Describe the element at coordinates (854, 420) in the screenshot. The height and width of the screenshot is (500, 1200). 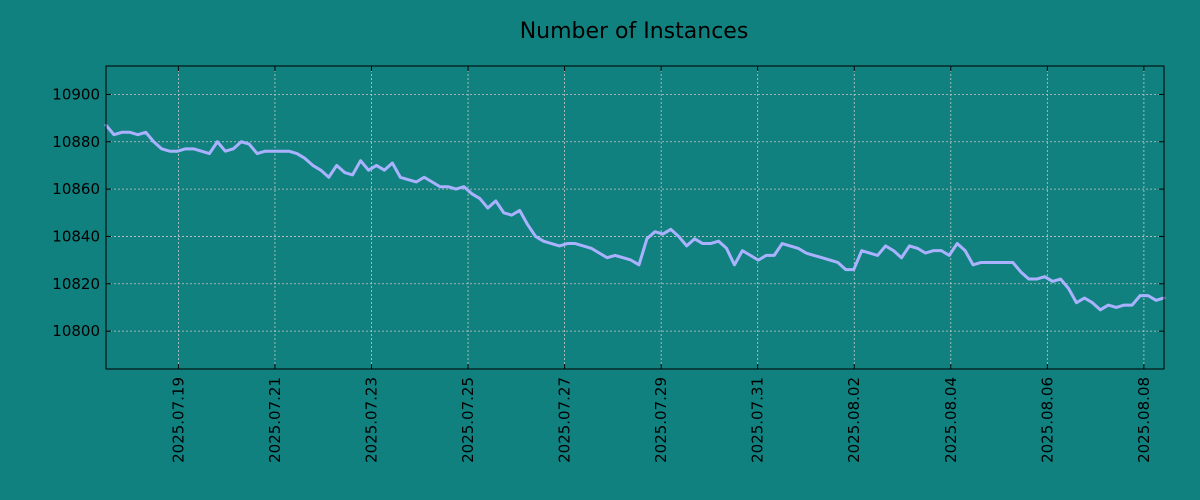
I see `x-tick-label: 2025.08.02` at that location.